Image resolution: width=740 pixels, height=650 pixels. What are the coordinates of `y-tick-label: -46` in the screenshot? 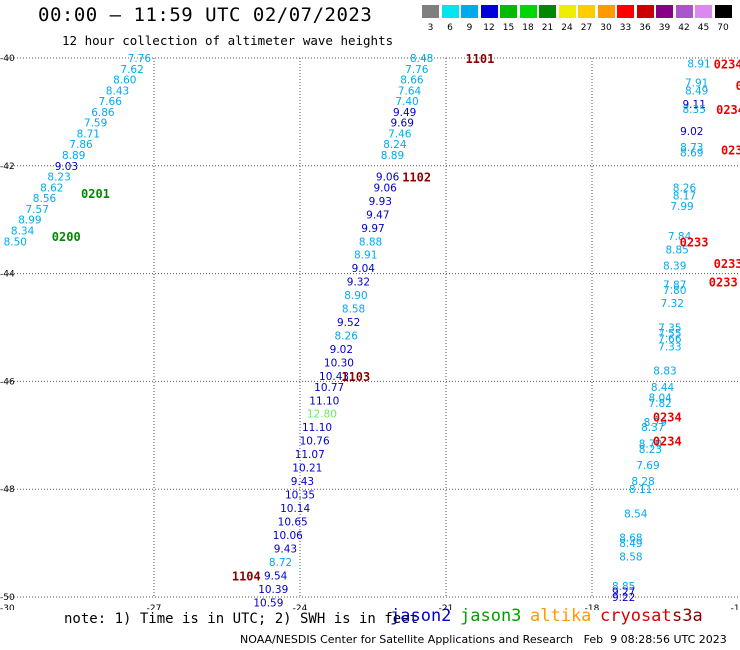 It's located at (7, 382).